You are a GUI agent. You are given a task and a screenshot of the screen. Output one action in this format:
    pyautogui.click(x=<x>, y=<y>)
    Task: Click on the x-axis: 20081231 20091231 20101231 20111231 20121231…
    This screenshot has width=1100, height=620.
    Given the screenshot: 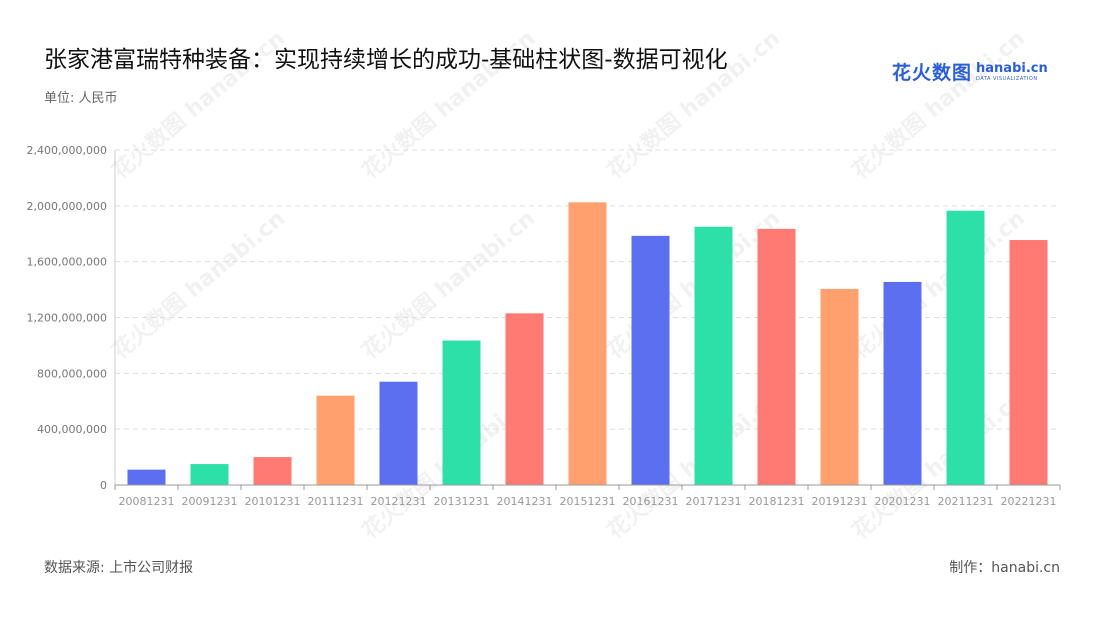 What is the action you would take?
    pyautogui.click(x=587, y=496)
    